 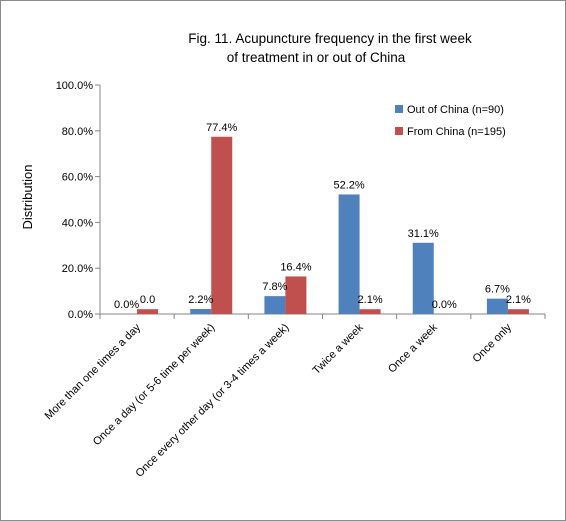 What do you see at coordinates (348, 185) in the screenshot?
I see `data-label: 52.2%` at bounding box center [348, 185].